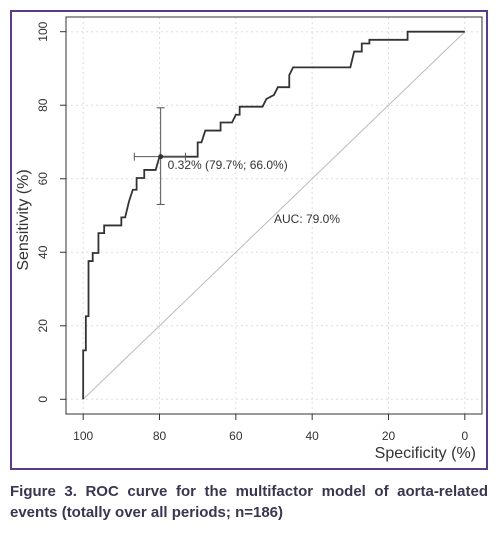 Image resolution: width=496 pixels, height=533 pixels. Describe the element at coordinates (425, 453) in the screenshot. I see `x-axis-label: Specificity (%)` at that location.